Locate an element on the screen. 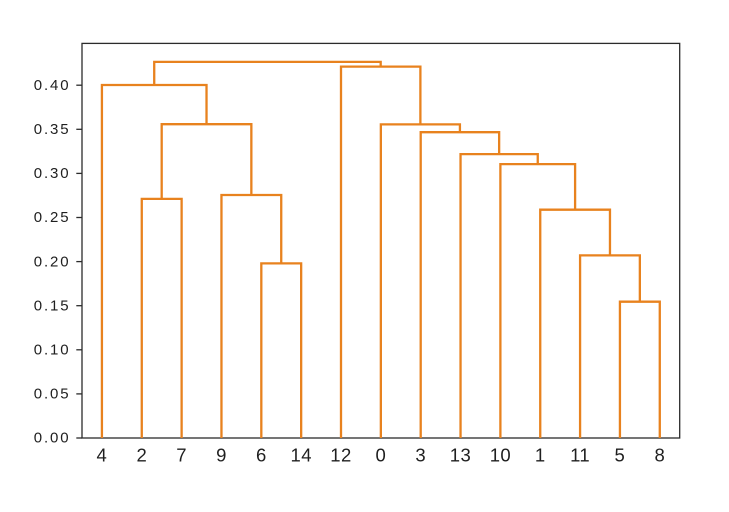  svg-text: 8 is located at coordinates (659, 455).